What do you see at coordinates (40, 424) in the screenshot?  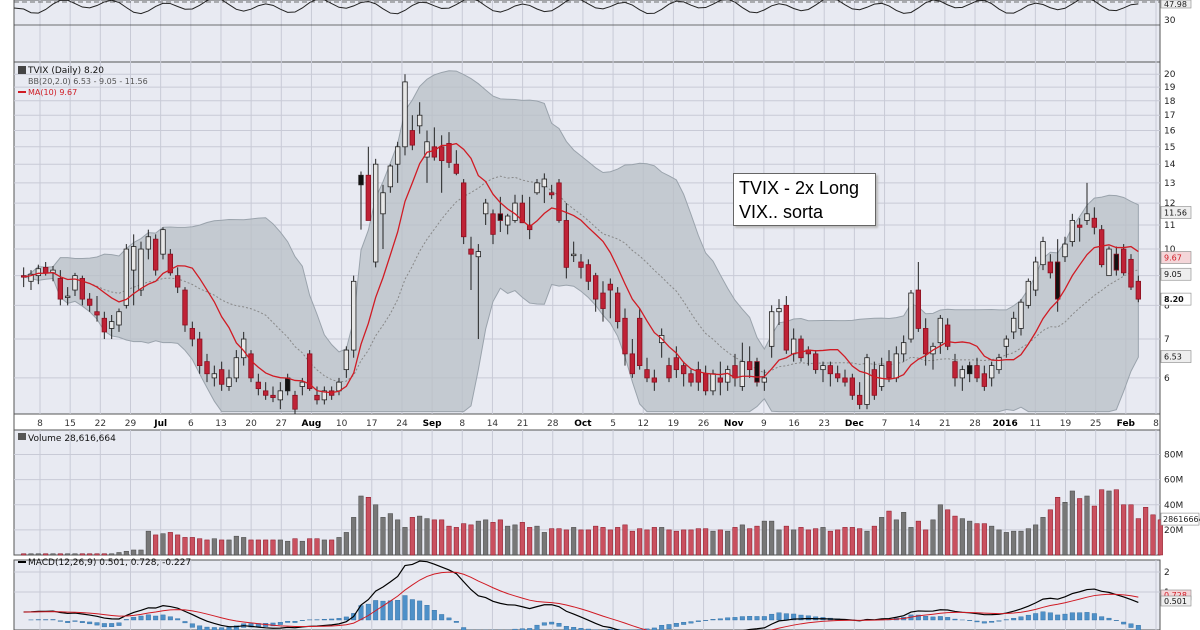 I see `x-tick-label: 8` at bounding box center [40, 424].